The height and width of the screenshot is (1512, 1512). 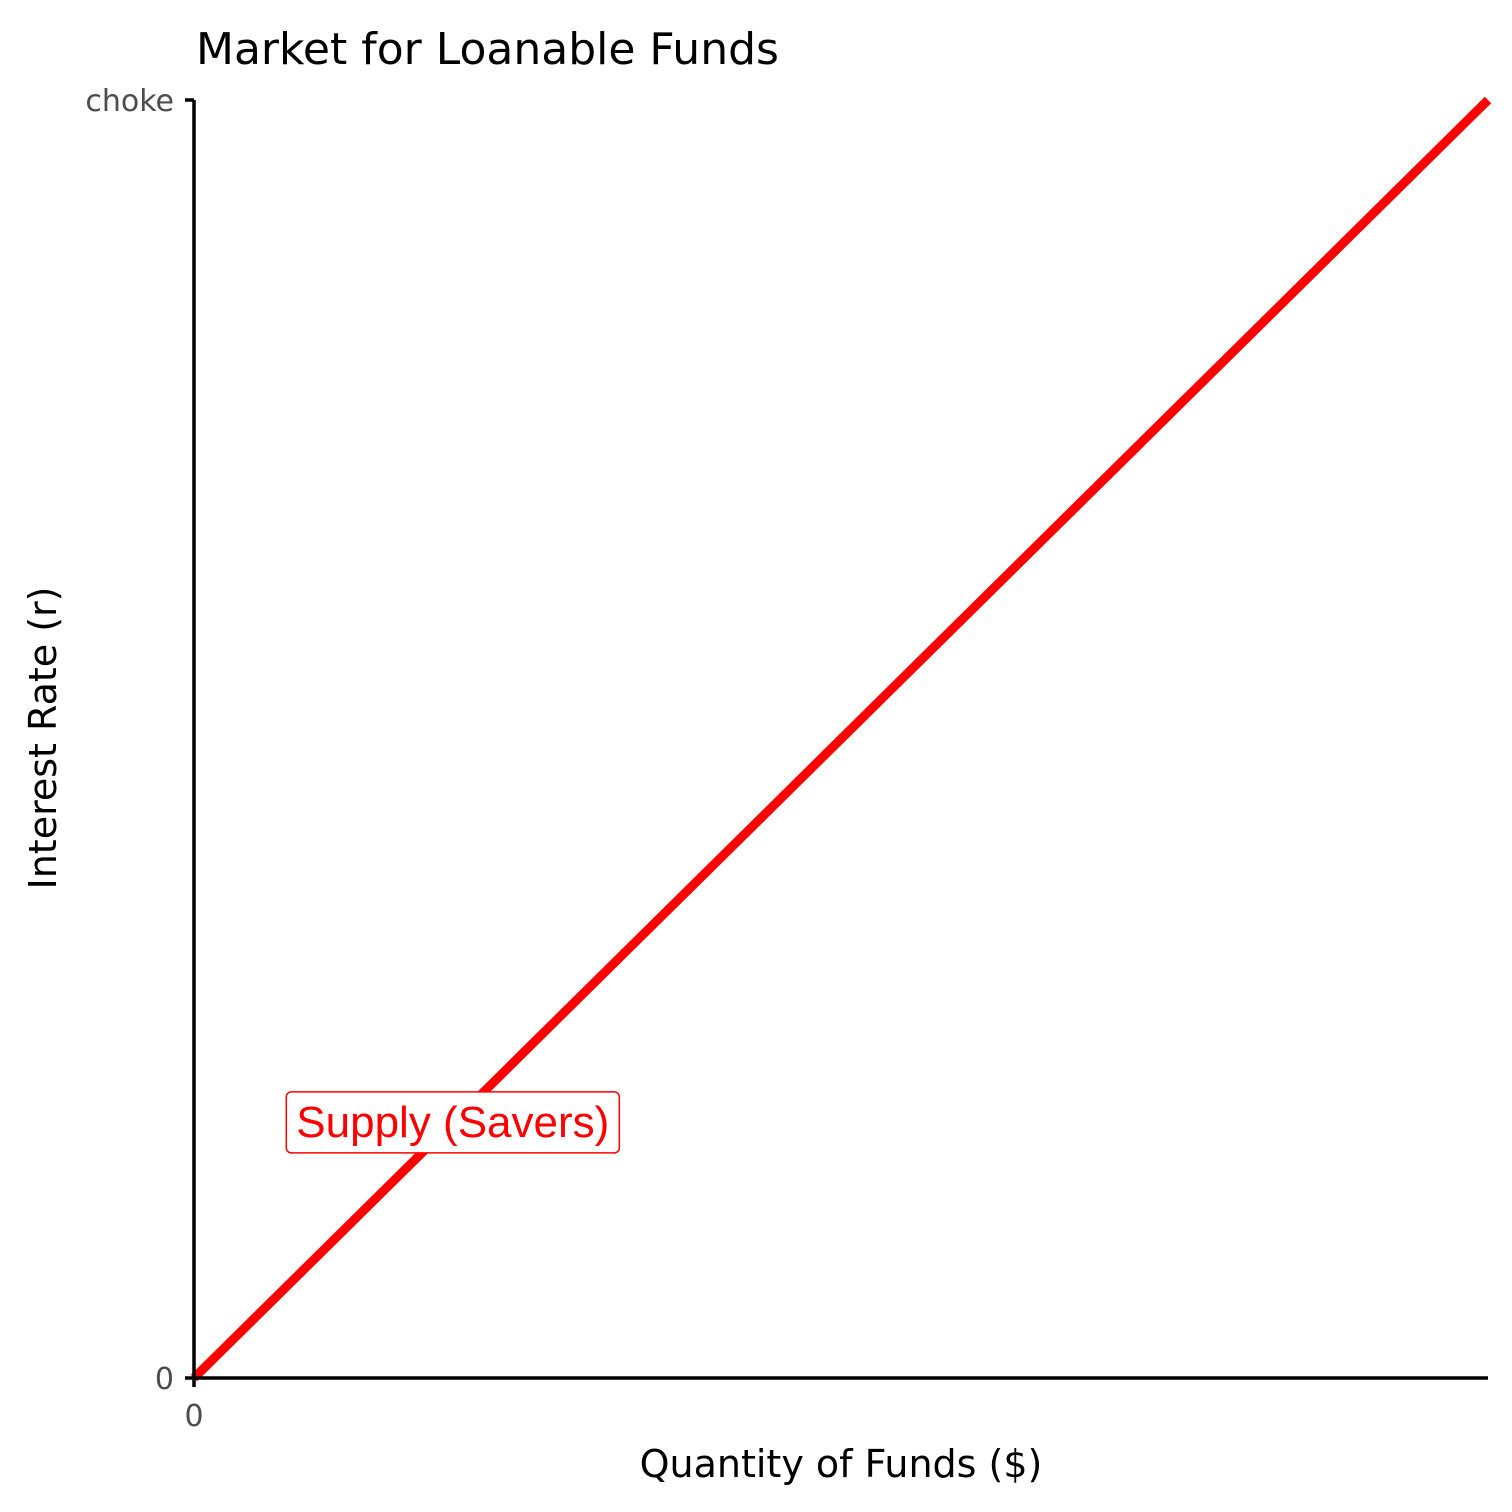 I want to click on series-label-box, so click(x=453, y=1122).